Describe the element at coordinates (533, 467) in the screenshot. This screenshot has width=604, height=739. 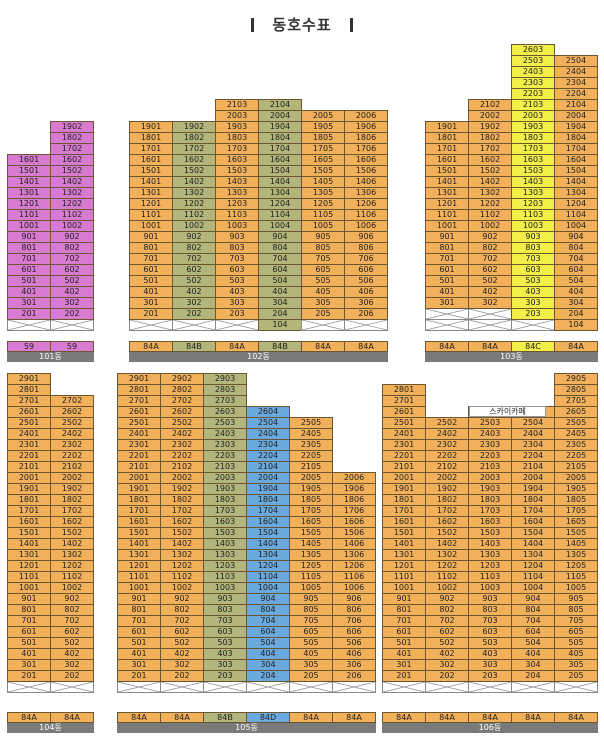
I see `unit-cell: 2104` at that location.